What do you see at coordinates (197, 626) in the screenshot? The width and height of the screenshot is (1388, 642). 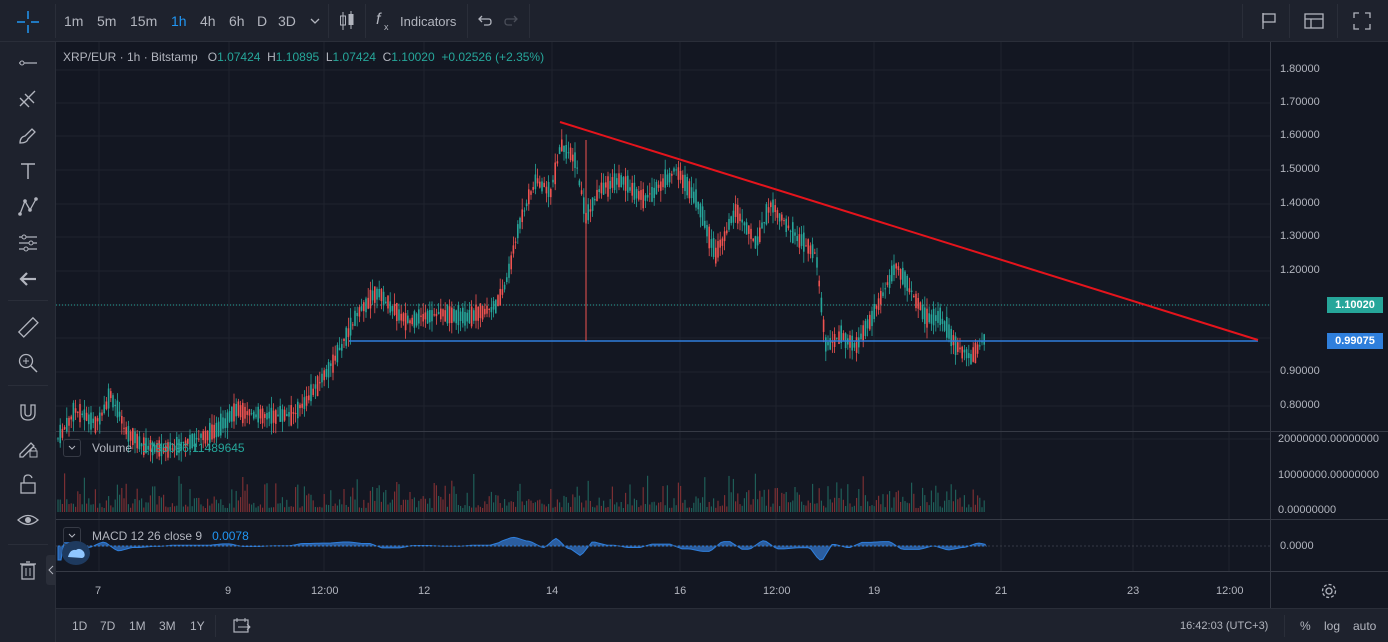 I see `range-1y: 1Y` at bounding box center [197, 626].